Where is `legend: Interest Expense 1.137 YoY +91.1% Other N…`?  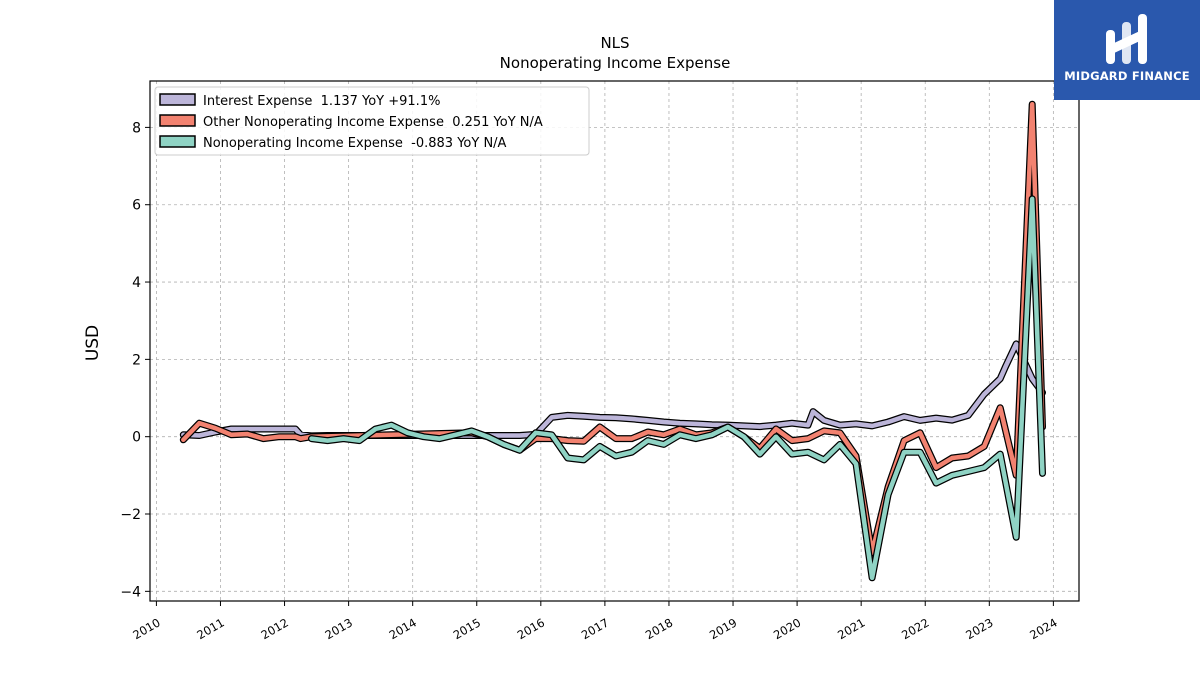 legend: Interest Expense 1.137 YoY +91.1% Other N… is located at coordinates (372, 121).